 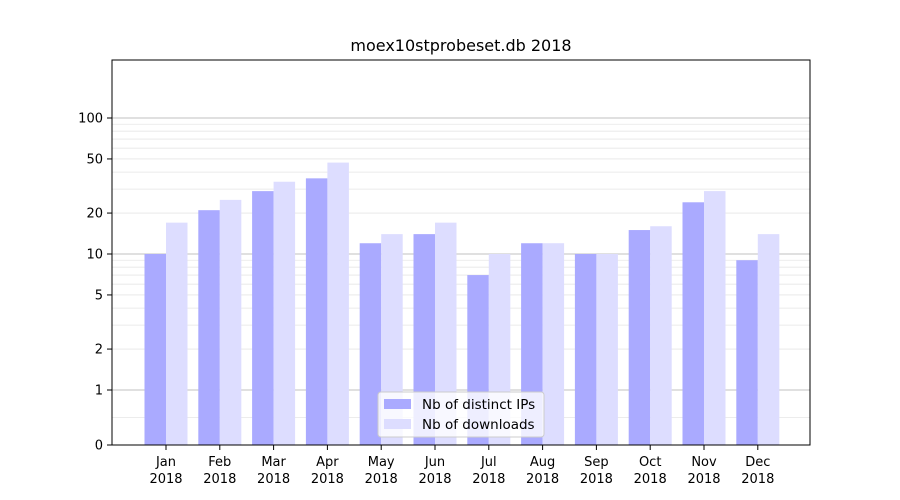 I want to click on legend: Nb of distinct IPs Nb of downloads, so click(x=461, y=414).